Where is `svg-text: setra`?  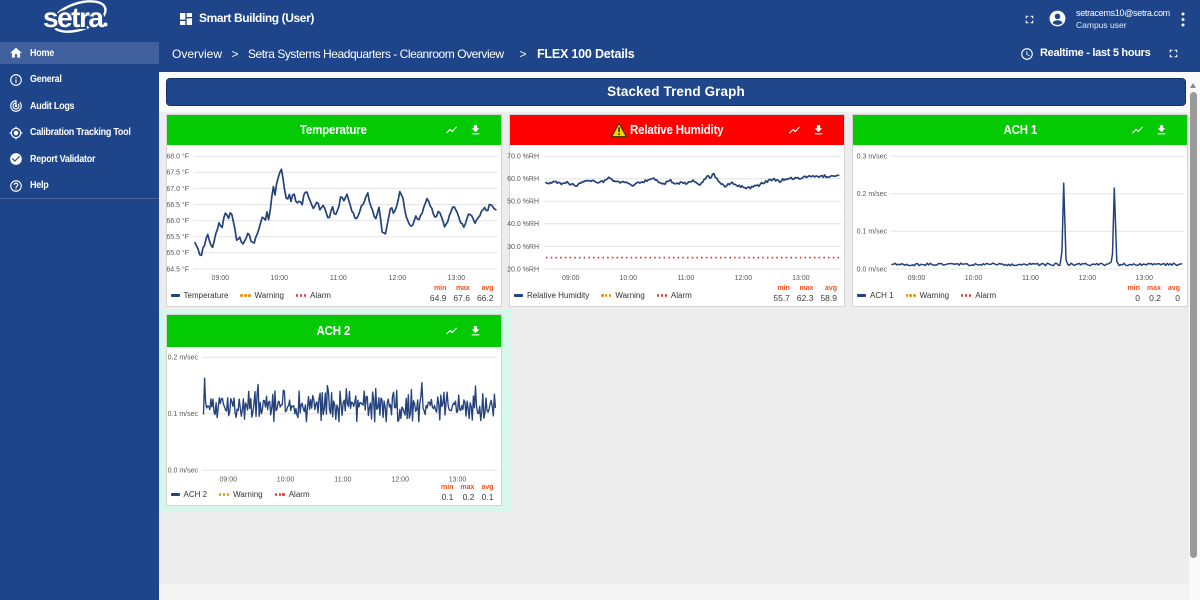
svg-text: setra is located at coordinates (73, 17).